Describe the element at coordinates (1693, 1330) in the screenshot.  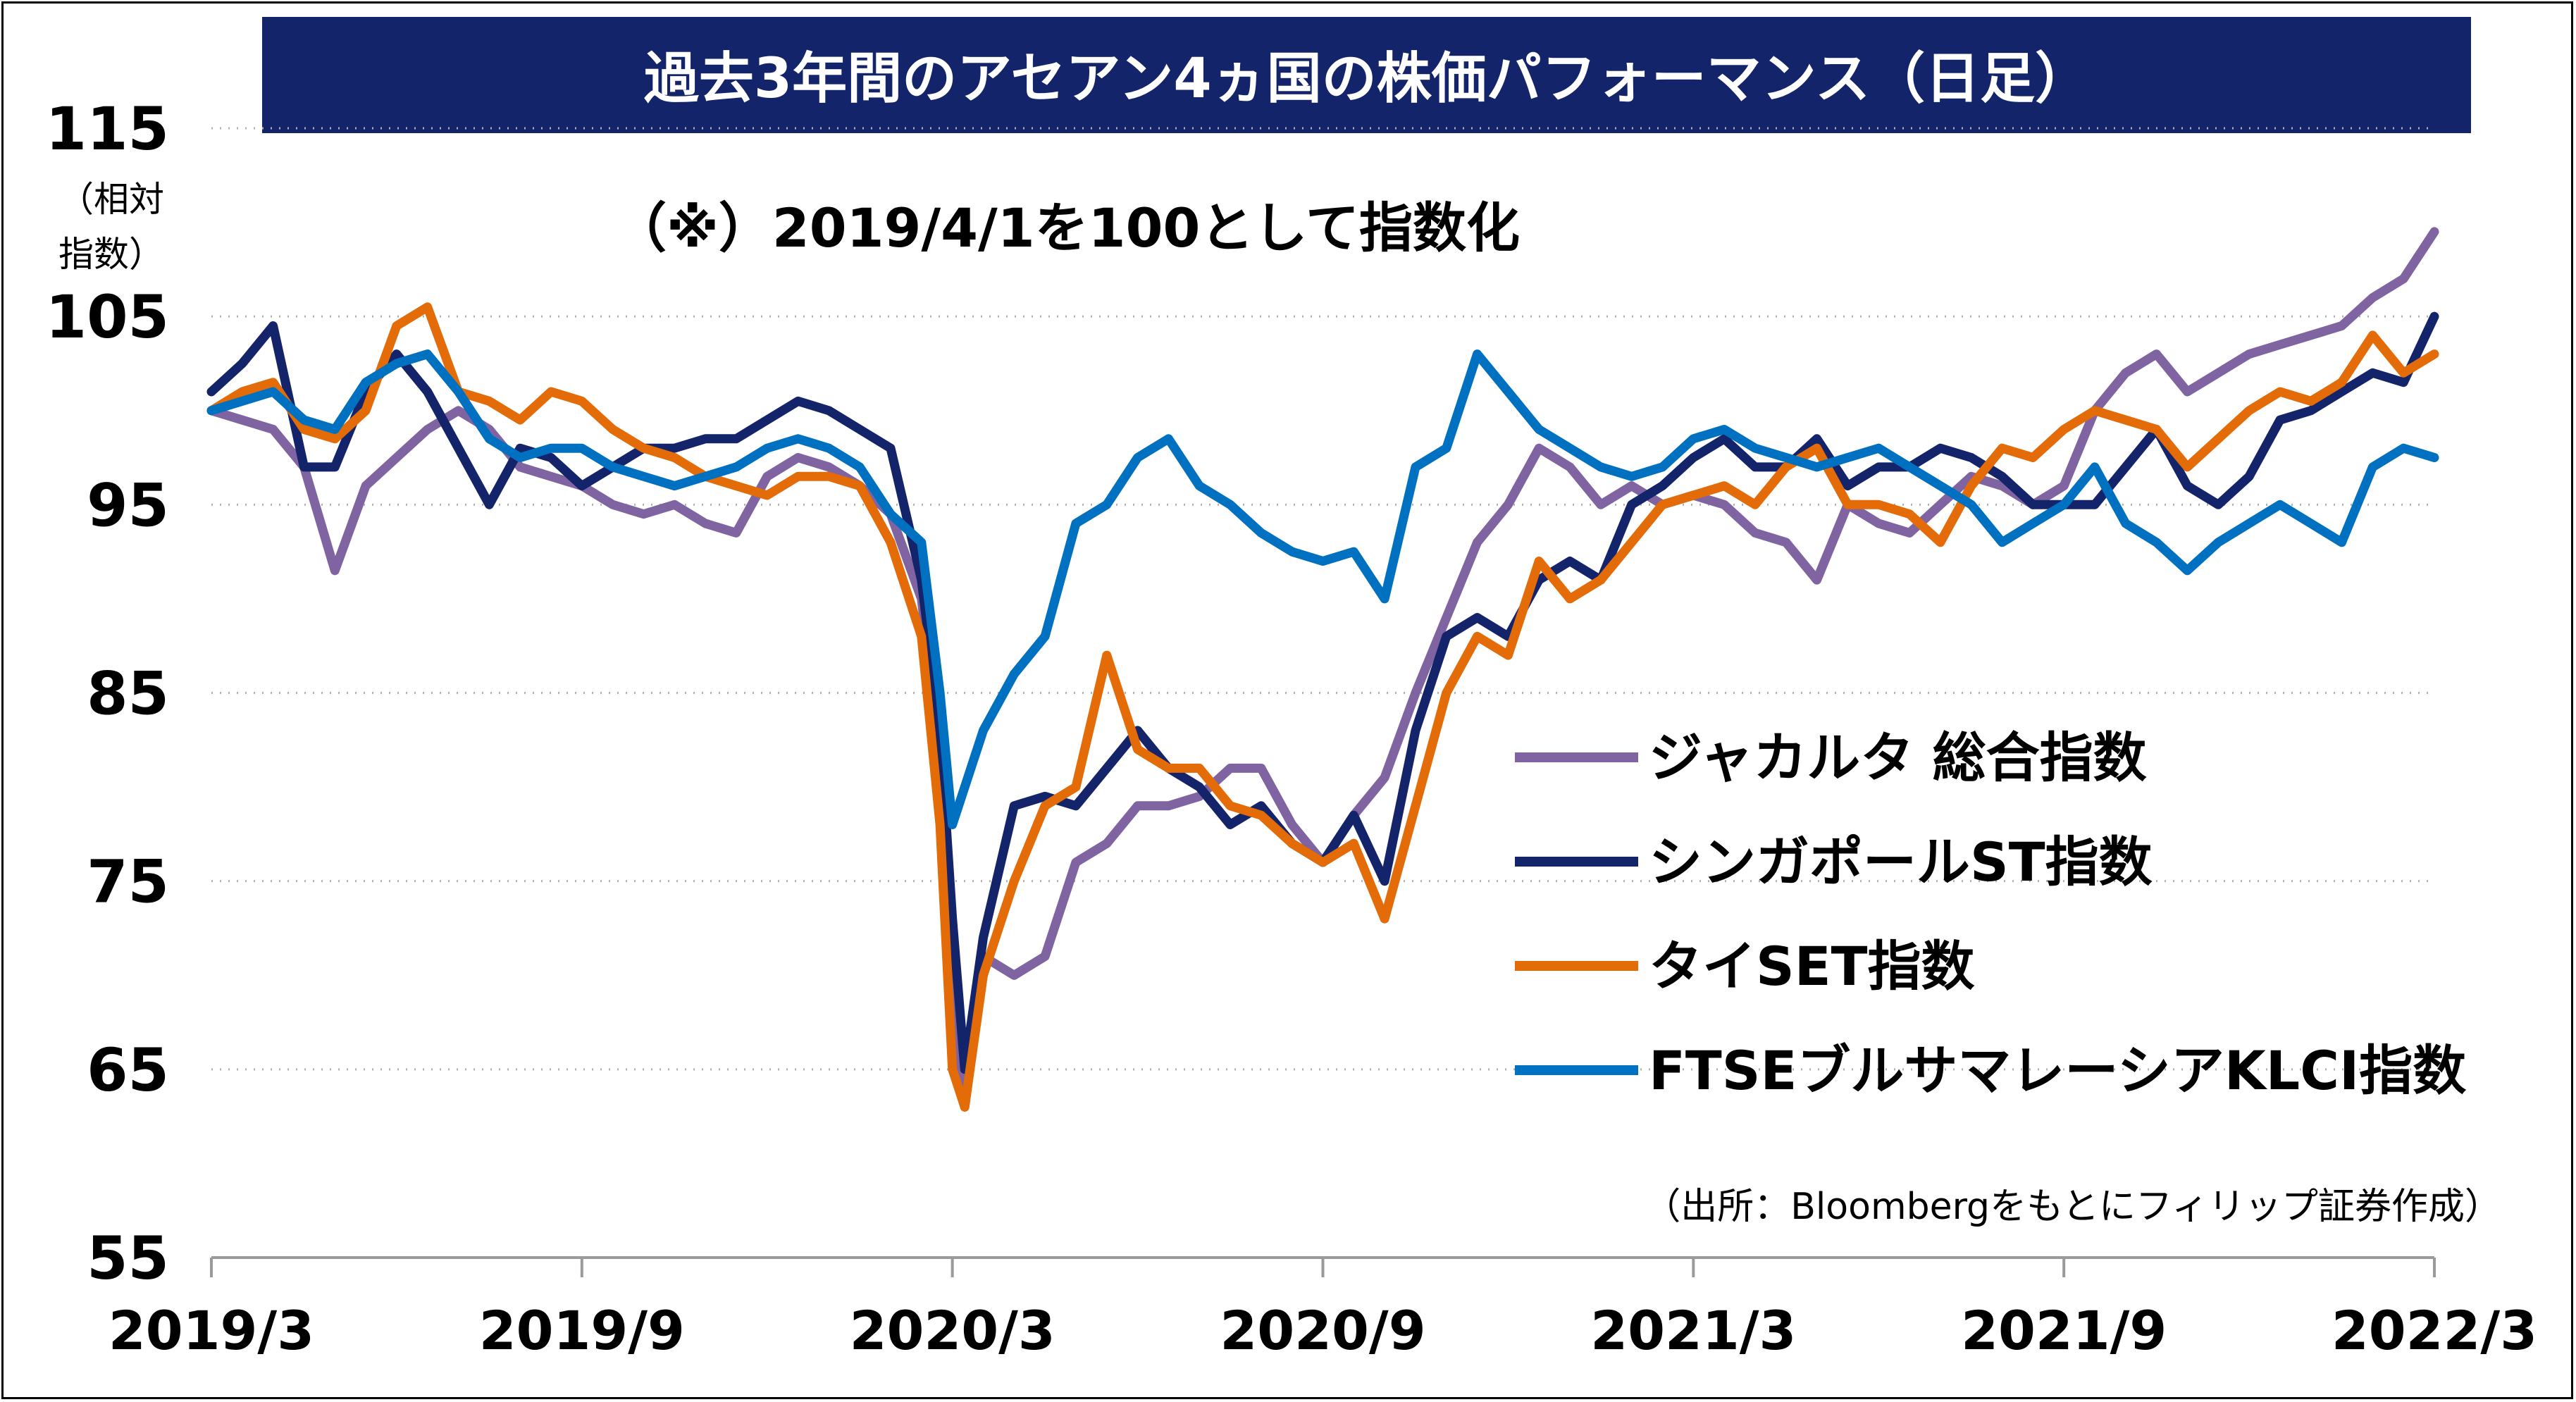
I see `x-tick-label: 2021/3` at that location.